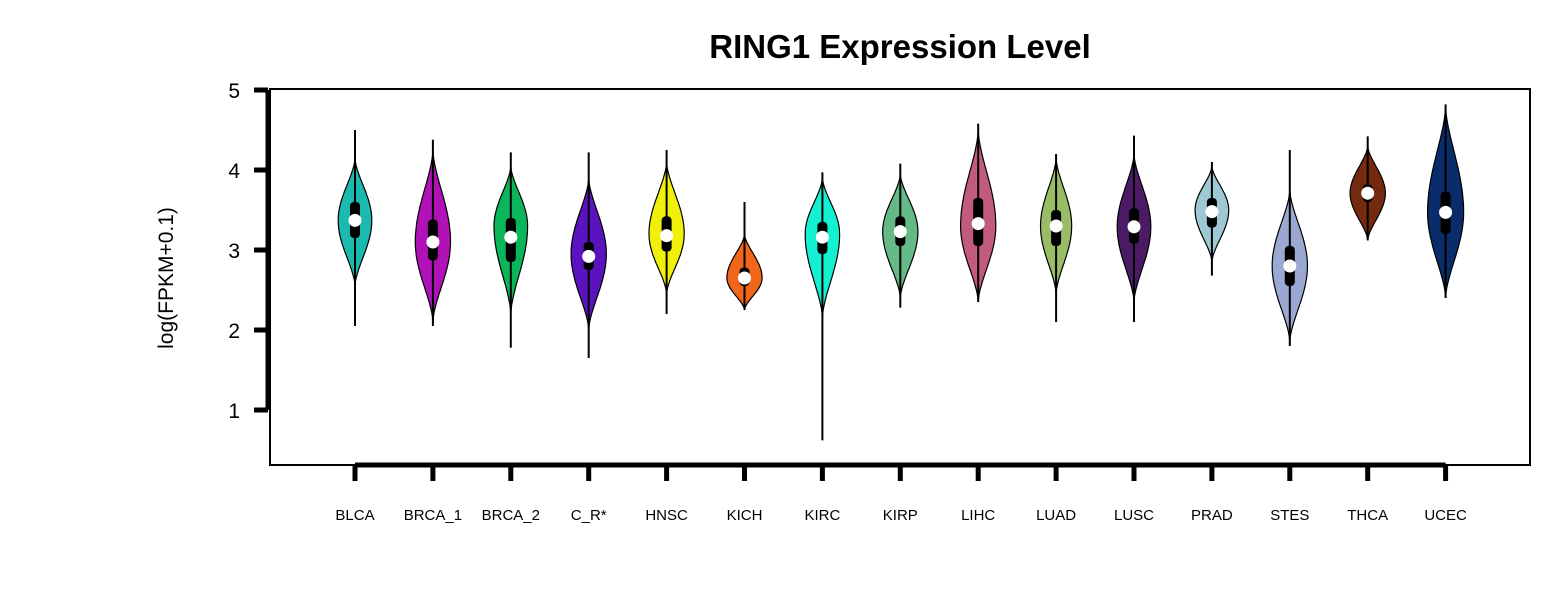 The width and height of the screenshot is (1560, 591). Describe the element at coordinates (1289, 248) in the screenshot. I see `violin-stes` at that location.